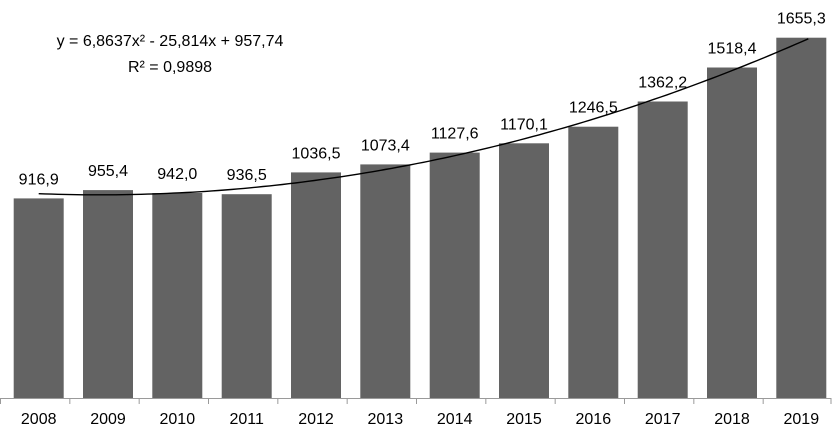  I want to click on data-label-2017: 1362,2, so click(662, 83).